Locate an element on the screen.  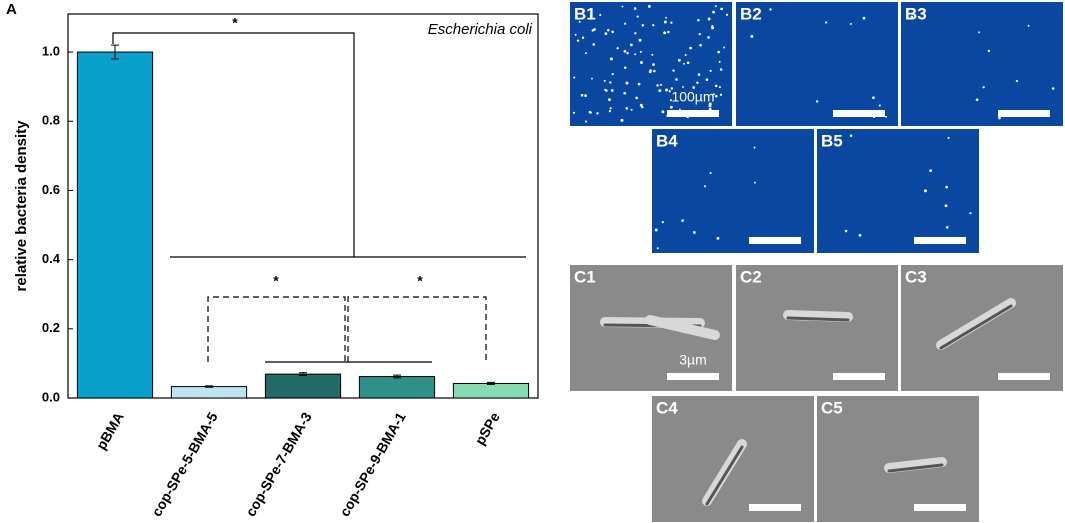
panel-label: C1 is located at coordinates (585, 276).